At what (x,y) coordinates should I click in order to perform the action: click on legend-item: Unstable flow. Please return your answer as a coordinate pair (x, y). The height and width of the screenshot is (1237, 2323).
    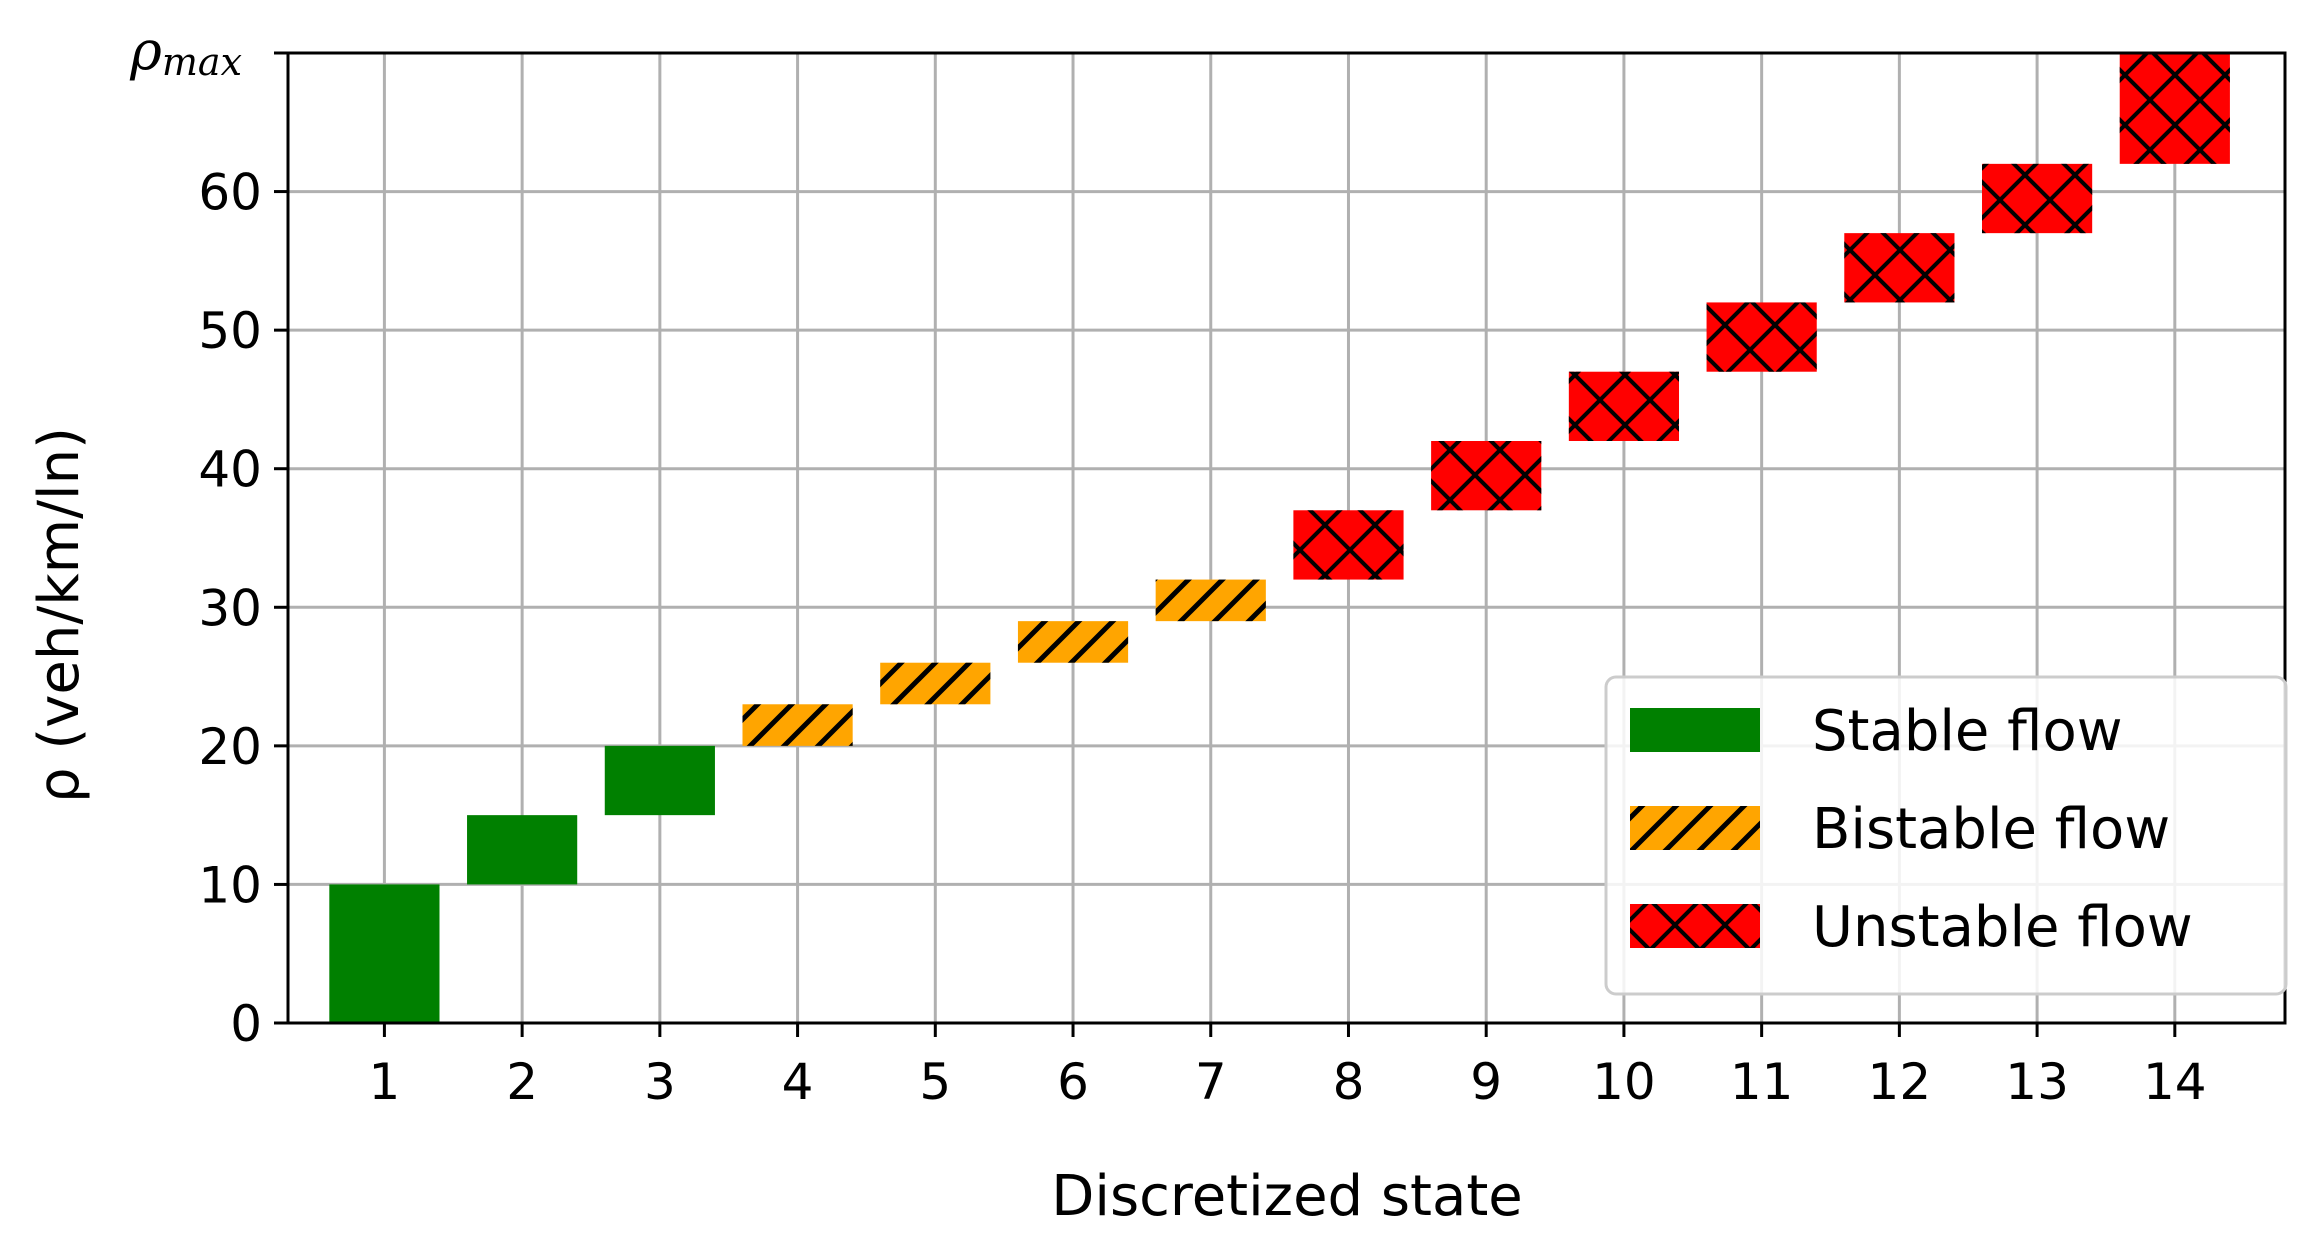
    Looking at the image, I should click on (1911, 927).